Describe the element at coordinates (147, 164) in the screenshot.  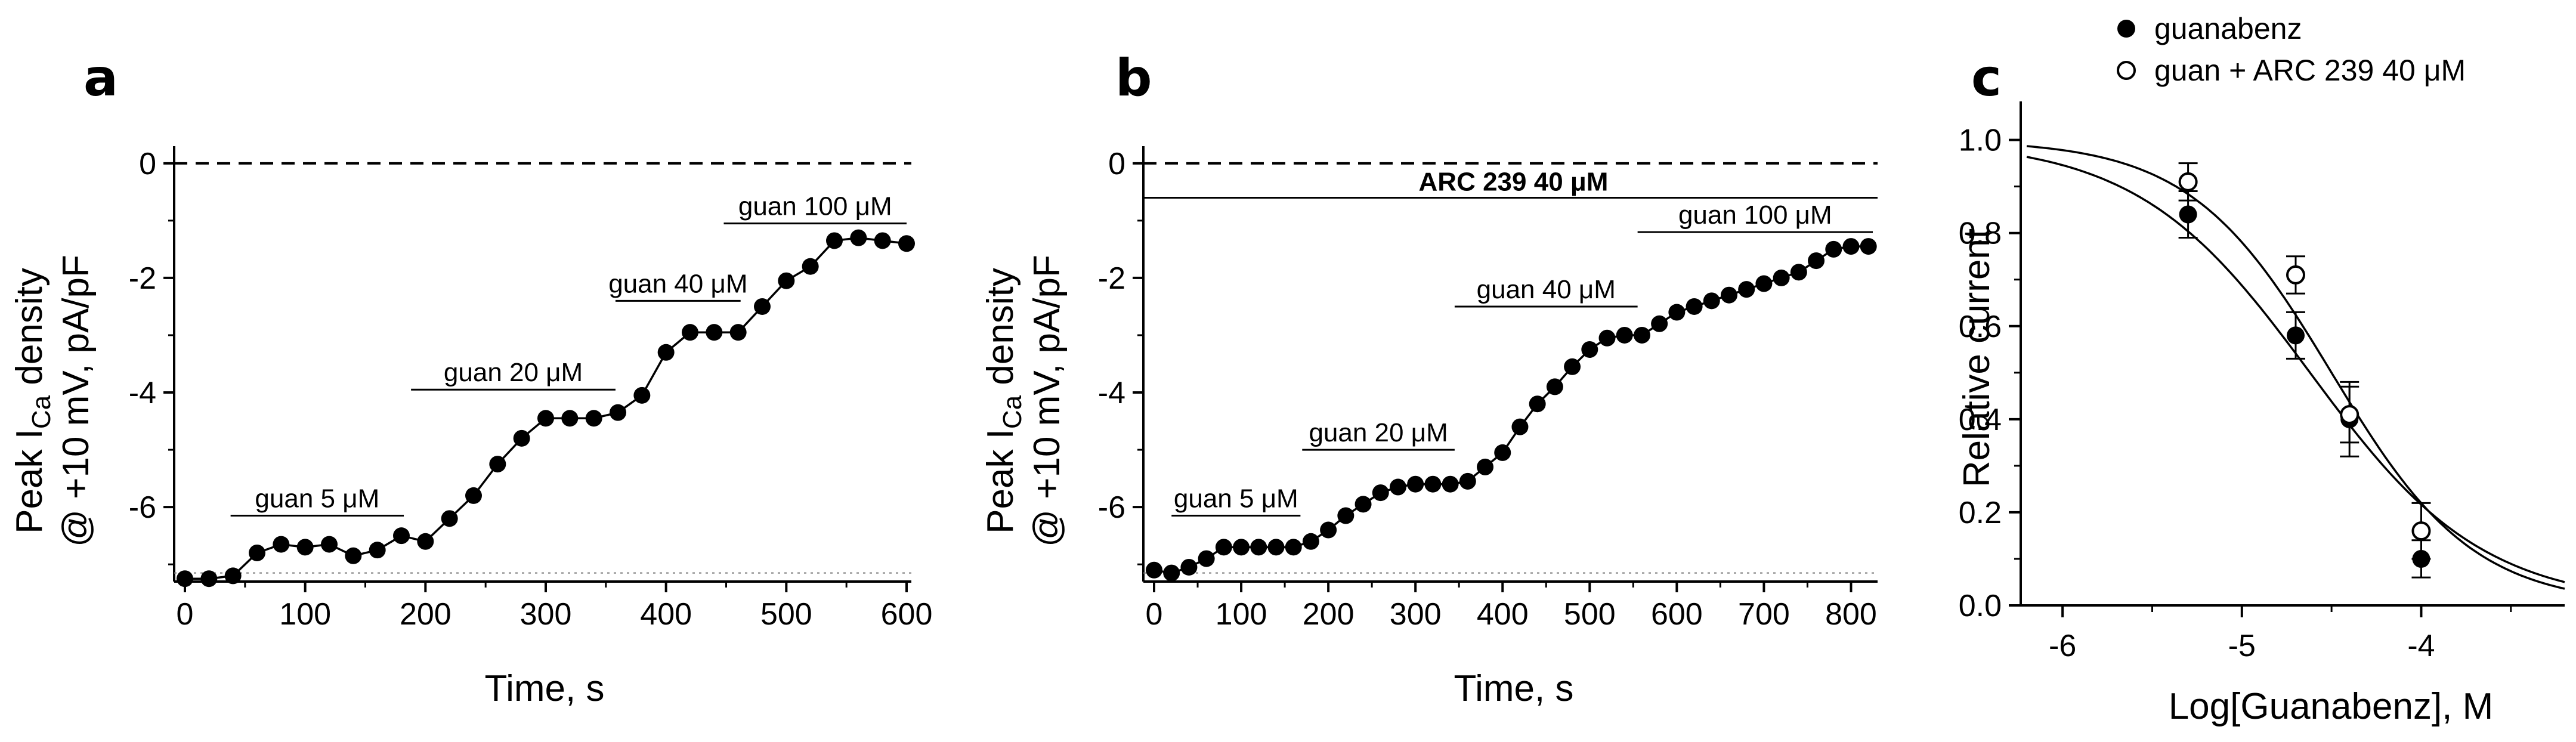
I see `panel-a-ytick-label: 0` at that location.